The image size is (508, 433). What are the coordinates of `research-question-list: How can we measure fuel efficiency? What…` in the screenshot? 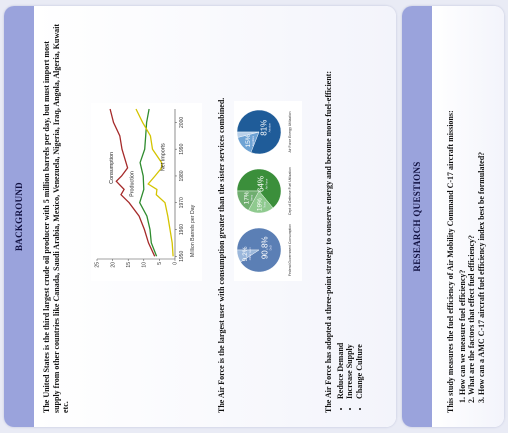 It's located at (472, 215).